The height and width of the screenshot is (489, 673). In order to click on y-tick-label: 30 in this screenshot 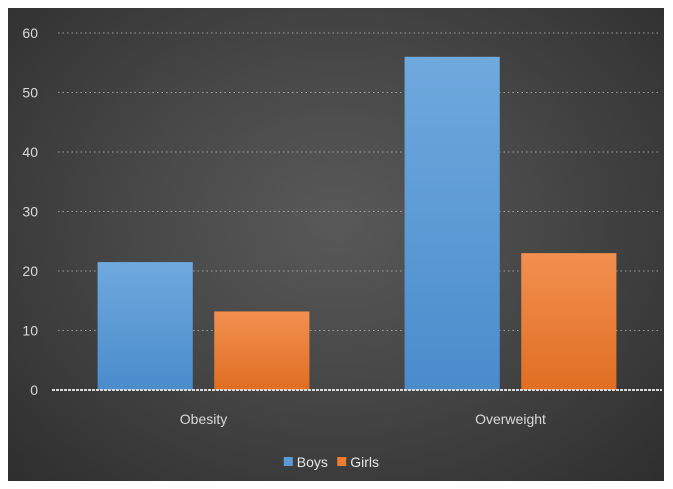, I will do `click(30, 212)`.